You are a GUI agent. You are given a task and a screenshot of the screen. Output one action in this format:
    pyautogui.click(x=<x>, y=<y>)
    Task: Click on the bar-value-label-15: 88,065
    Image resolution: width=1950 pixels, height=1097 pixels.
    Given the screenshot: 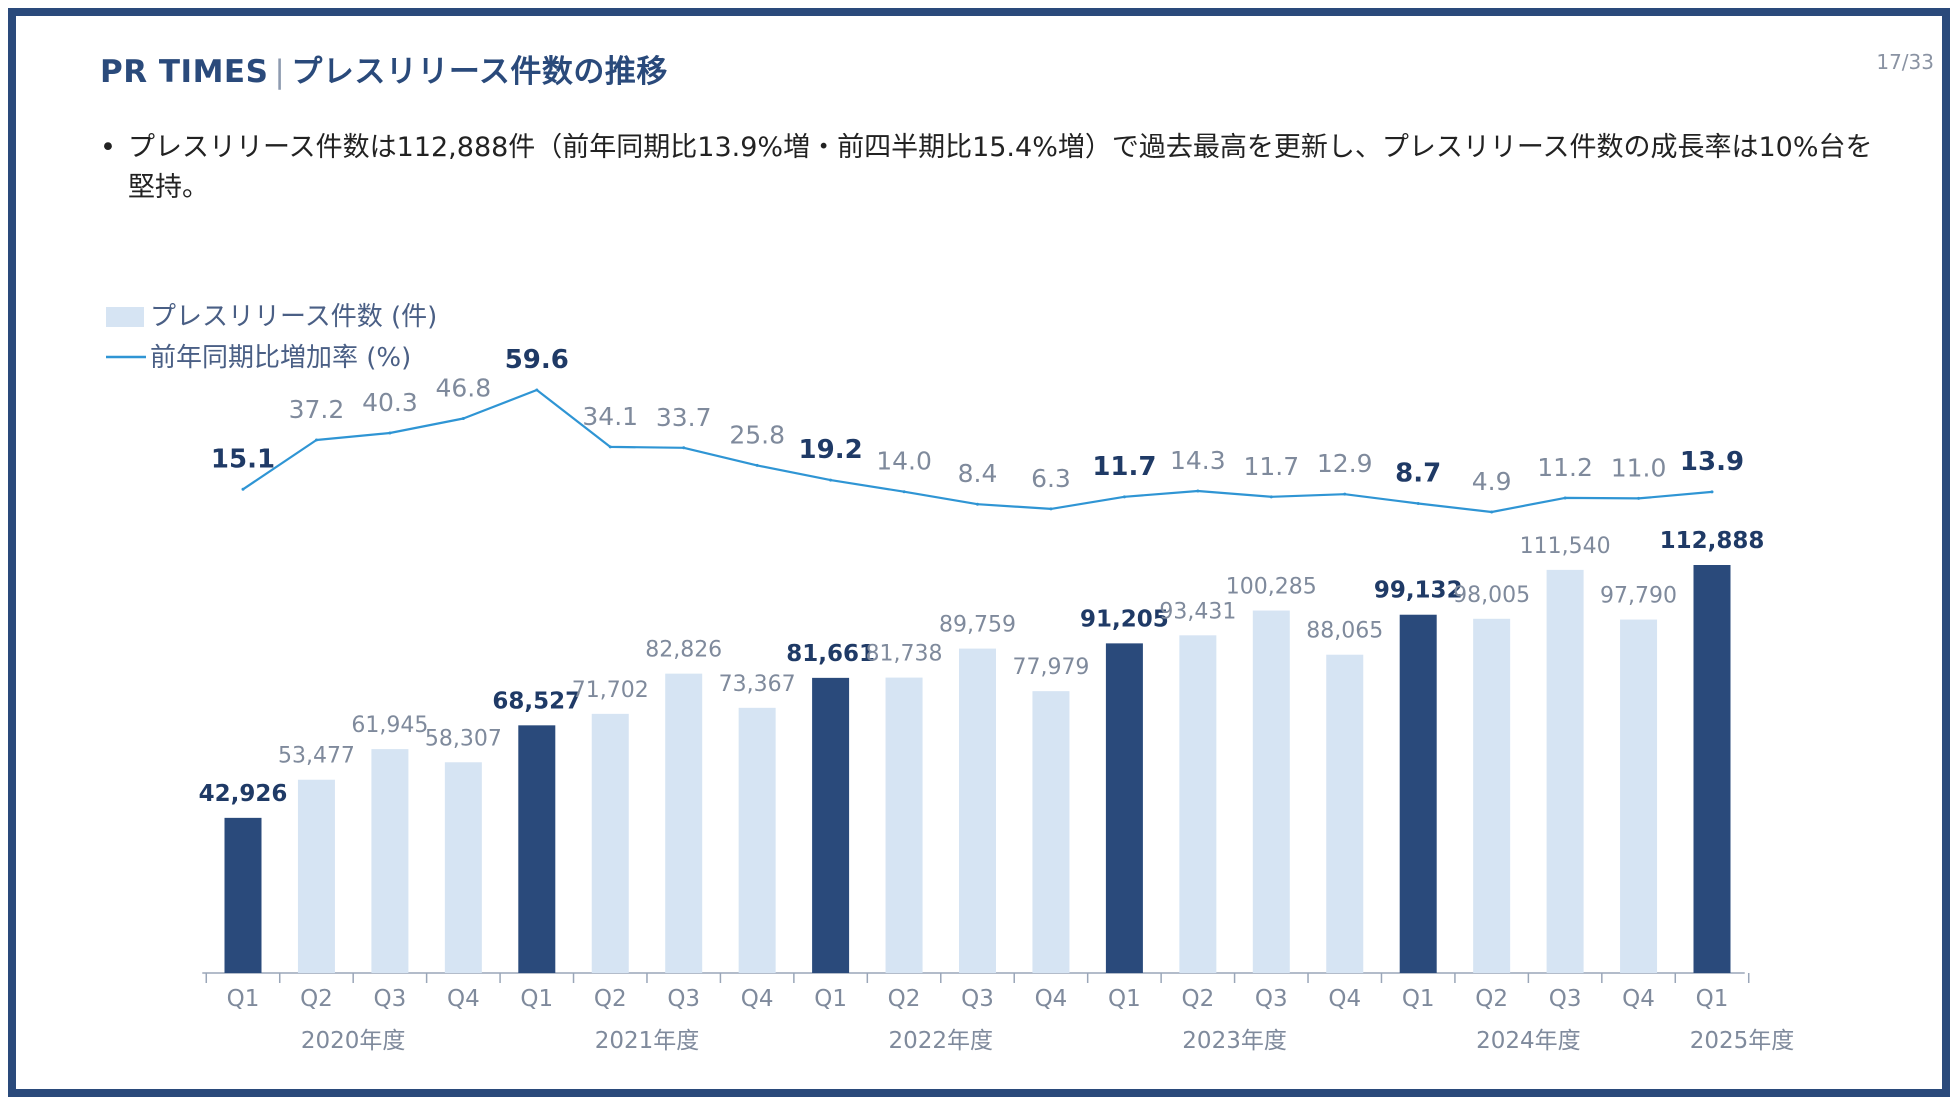 What is the action you would take?
    pyautogui.click(x=1344, y=631)
    